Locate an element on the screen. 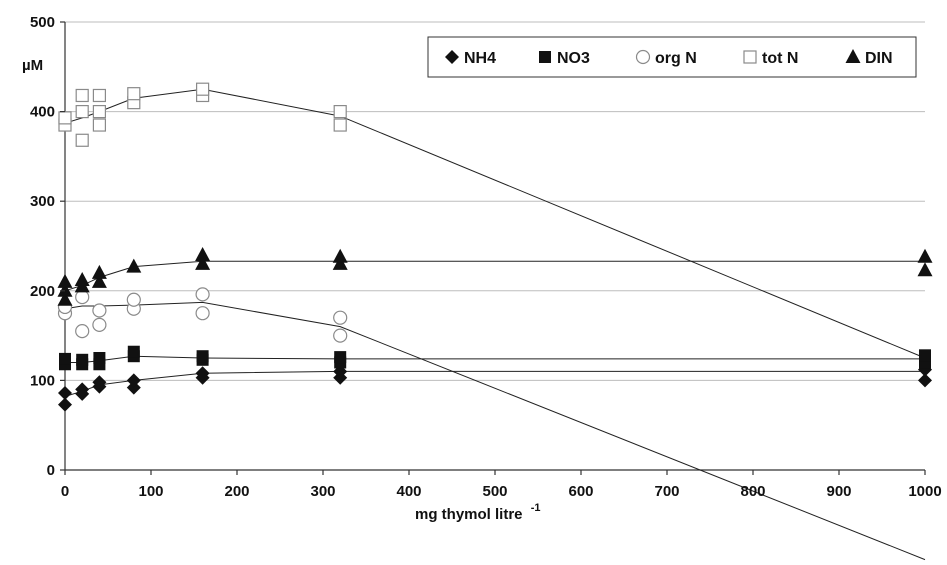 The height and width of the screenshot is (565, 947). legend: NH4 NO3 org N tot N DIN is located at coordinates (672, 57).